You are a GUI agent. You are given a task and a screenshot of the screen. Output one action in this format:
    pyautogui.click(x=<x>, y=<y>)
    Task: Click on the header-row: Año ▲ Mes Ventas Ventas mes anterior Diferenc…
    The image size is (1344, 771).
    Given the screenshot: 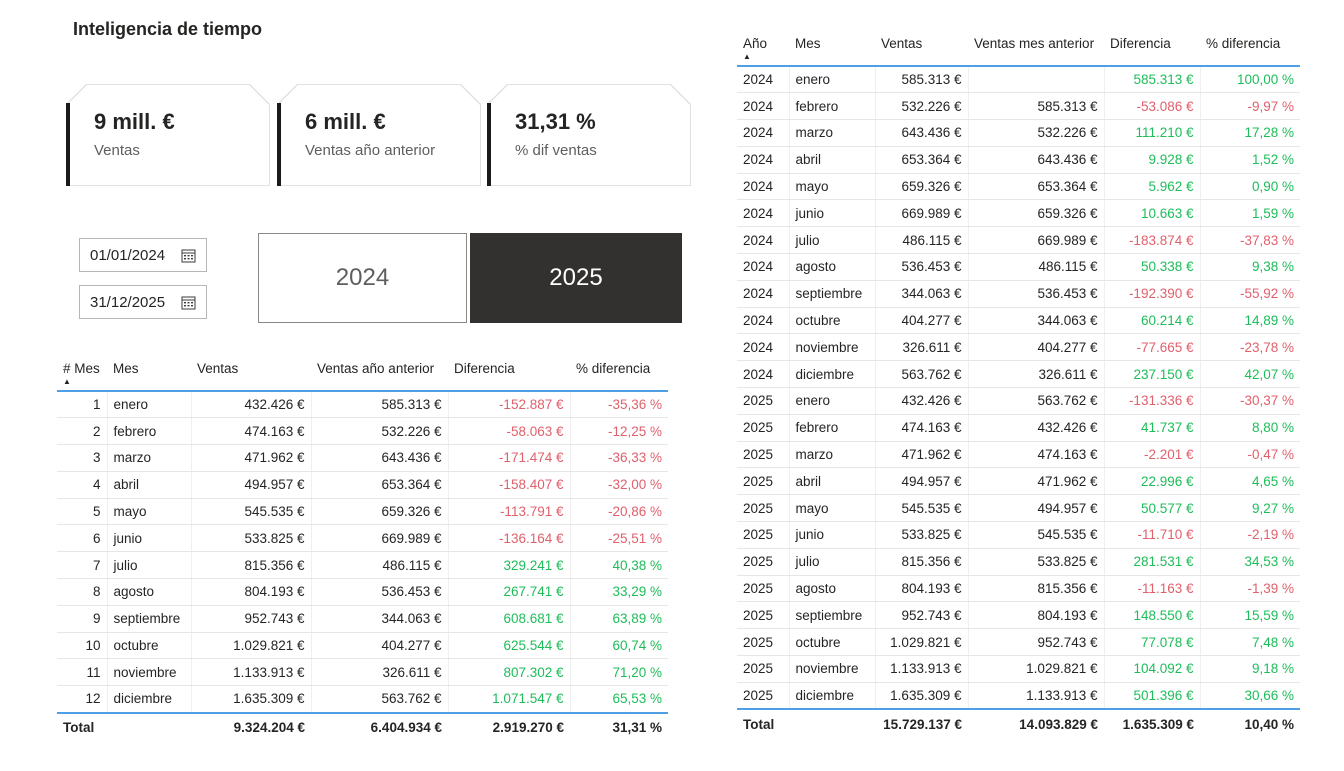 What is the action you would take?
    pyautogui.click(x=1018, y=50)
    